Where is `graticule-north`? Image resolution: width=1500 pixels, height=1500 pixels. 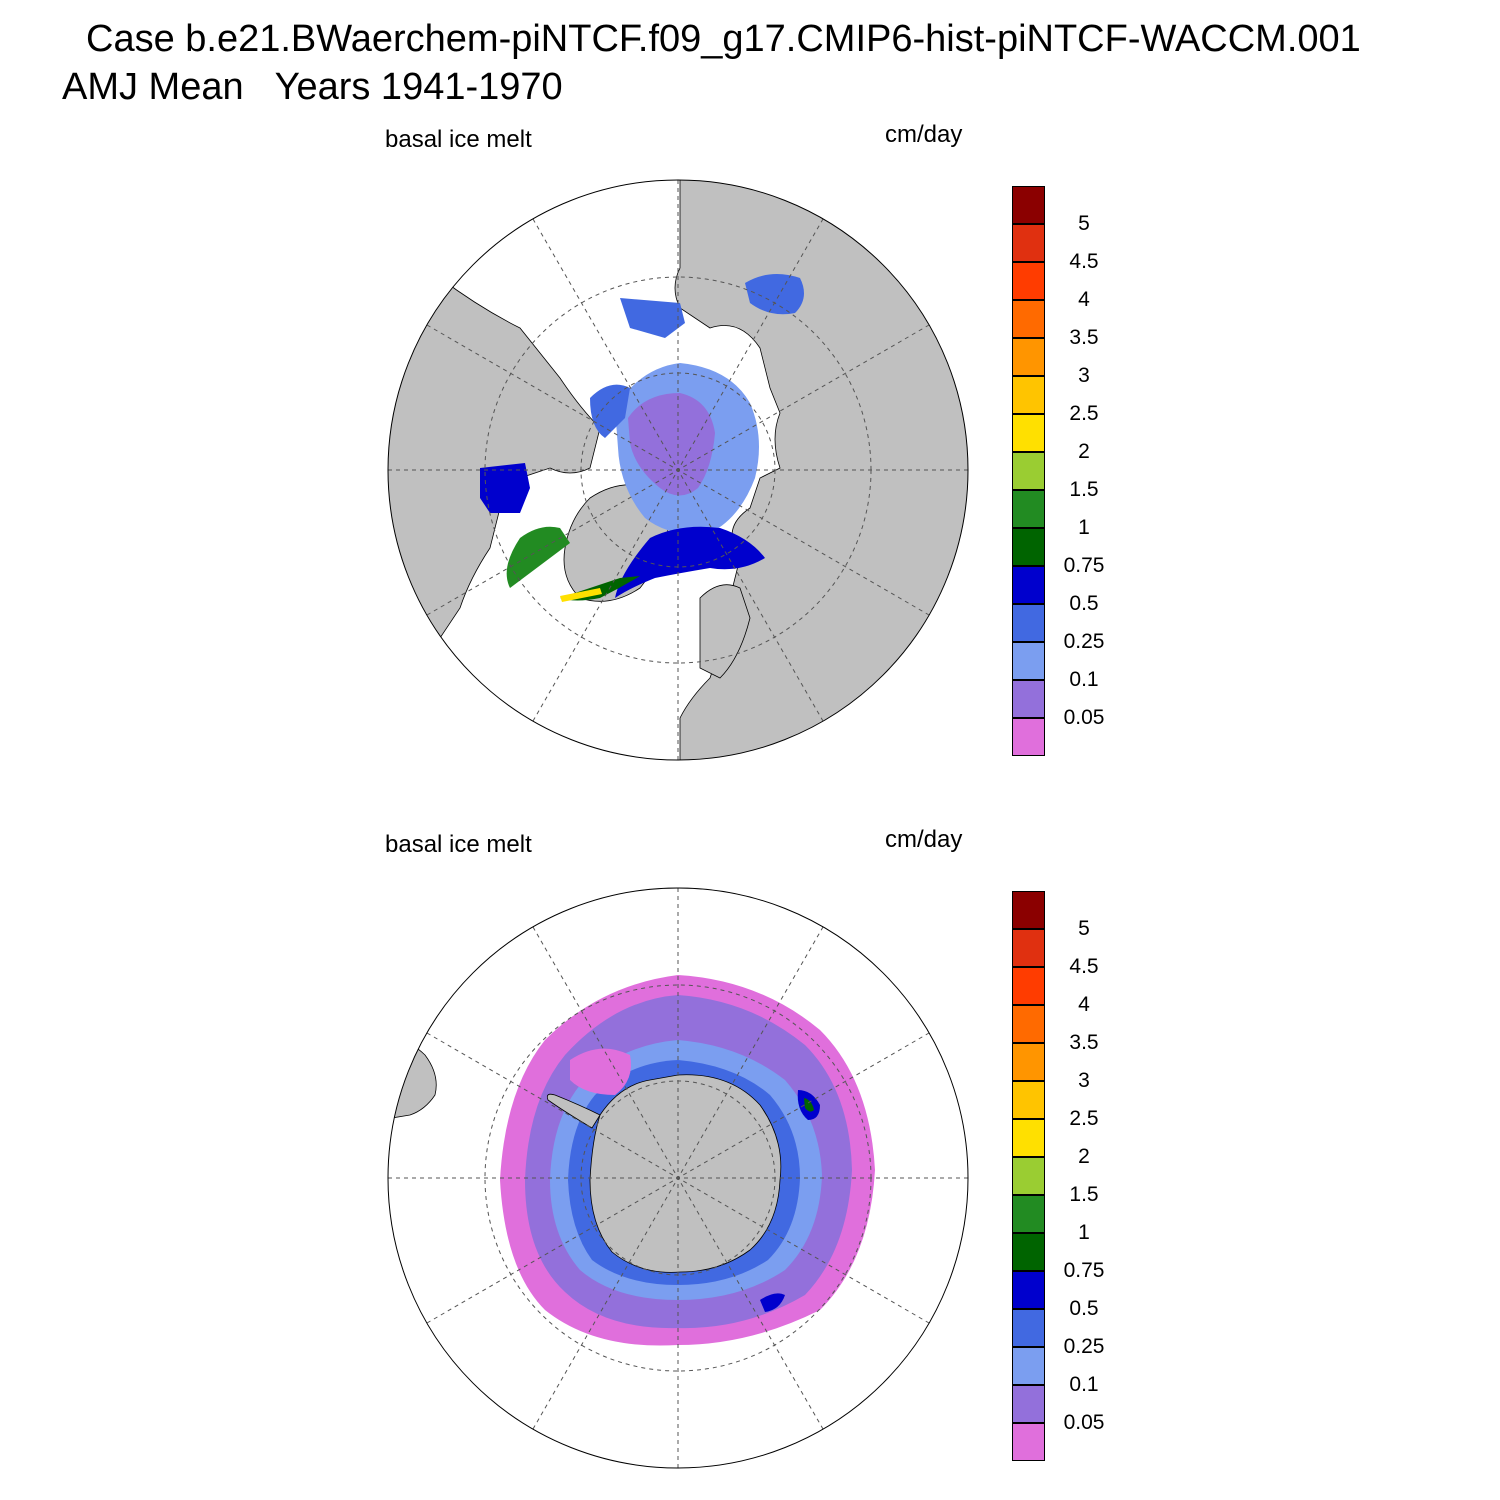
graticule-north is located at coordinates (678, 470).